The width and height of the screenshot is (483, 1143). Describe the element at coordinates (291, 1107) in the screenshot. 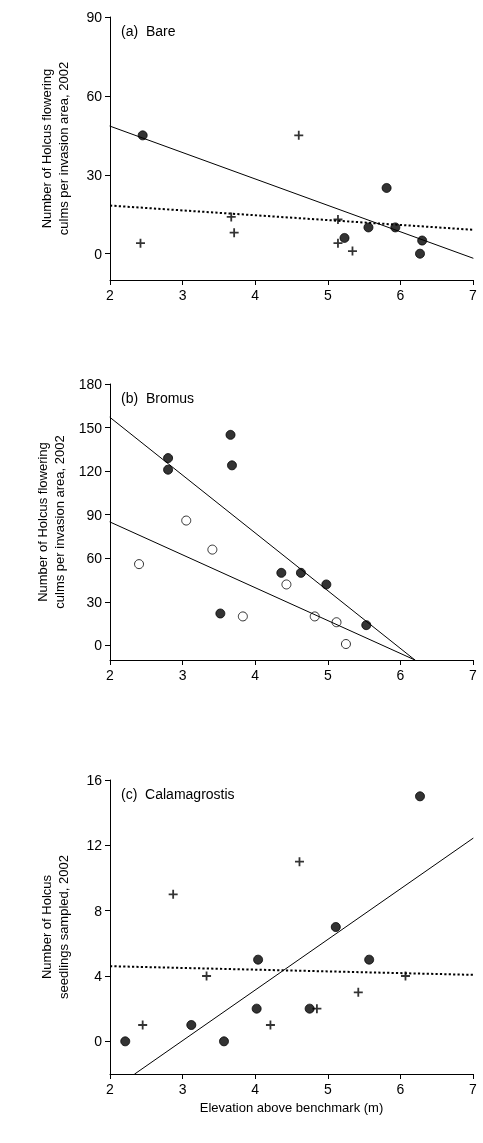

I see `x-axis-title: Elevation above benchmark (m)` at that location.